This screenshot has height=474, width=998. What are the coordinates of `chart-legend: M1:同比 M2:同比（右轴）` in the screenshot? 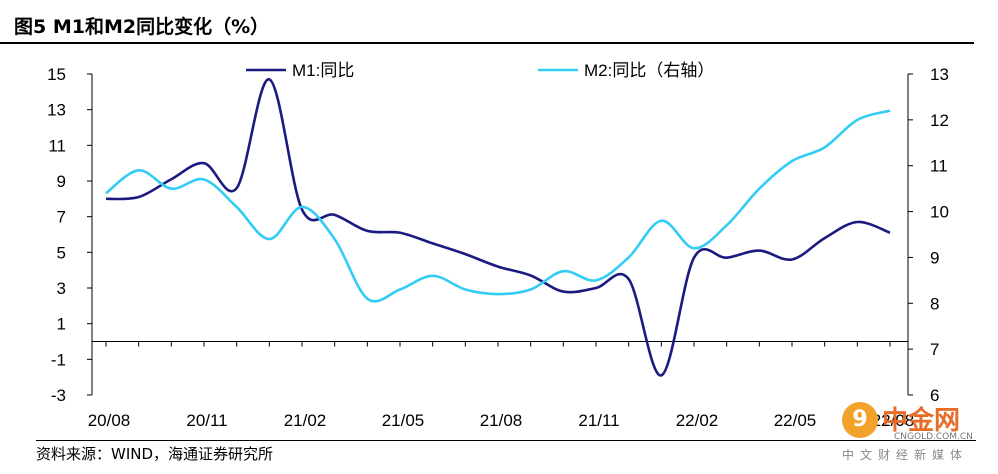 It's located at (480, 70).